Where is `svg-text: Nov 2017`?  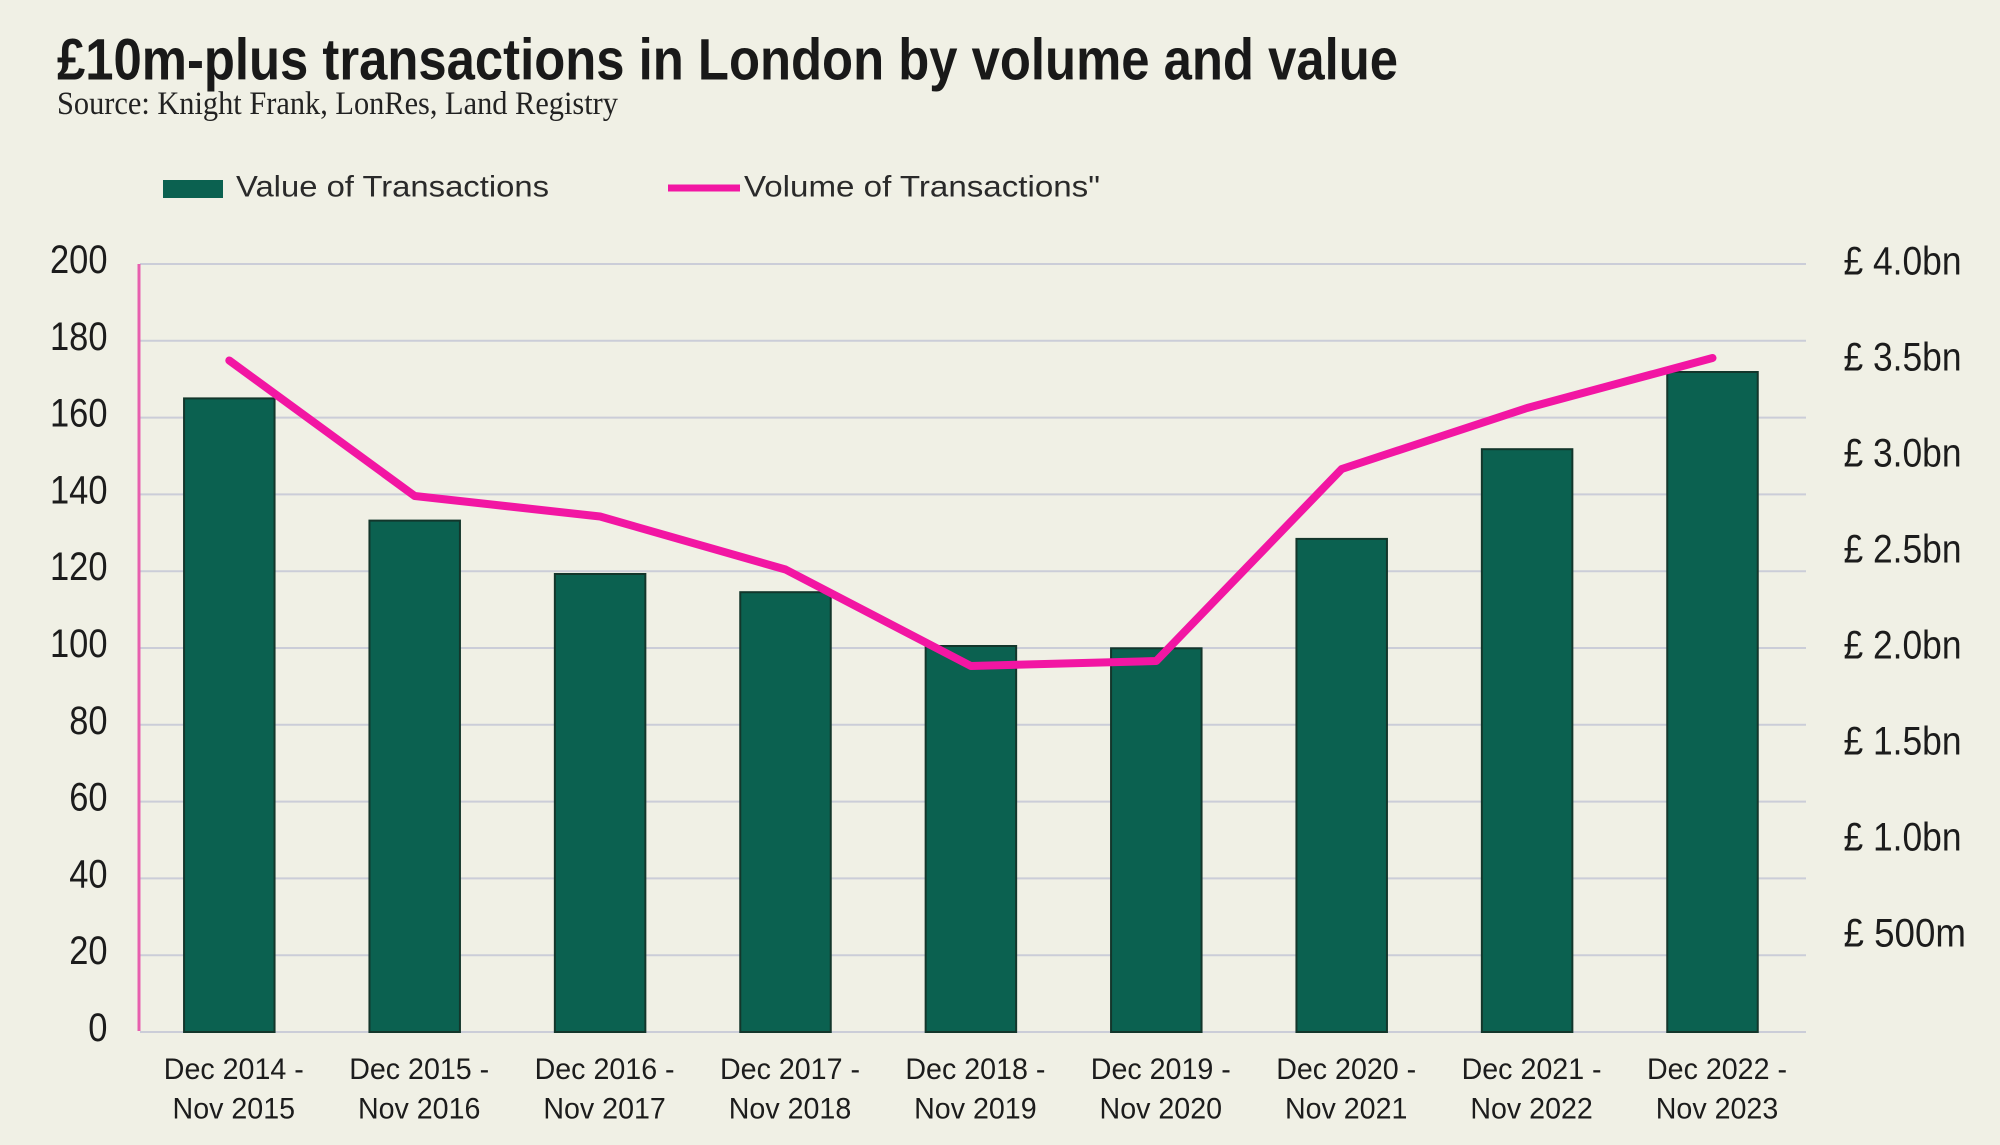
svg-text: Nov 2017 is located at coordinates (604, 1109).